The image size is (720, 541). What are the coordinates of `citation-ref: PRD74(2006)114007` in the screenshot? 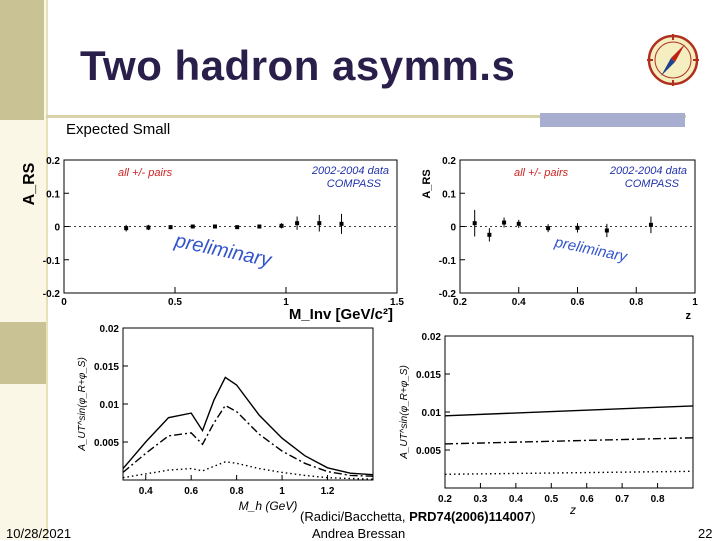 It's located at (470, 516).